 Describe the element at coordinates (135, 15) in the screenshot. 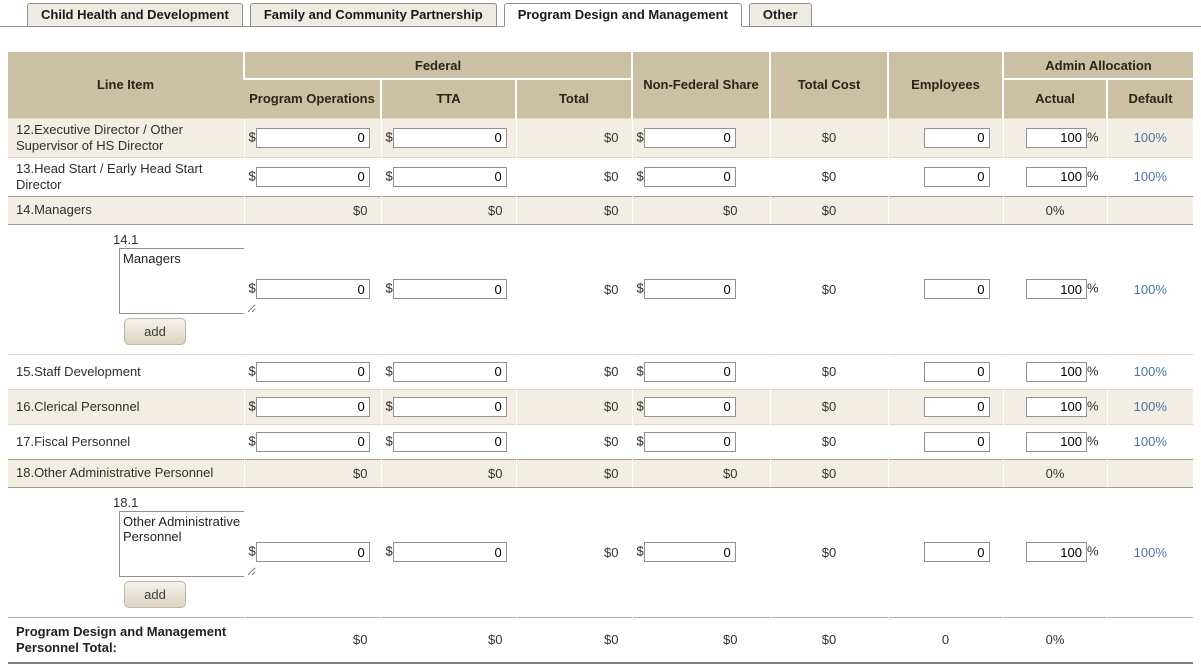

I see `tab-child-health-and-development: Child Health and Development` at that location.